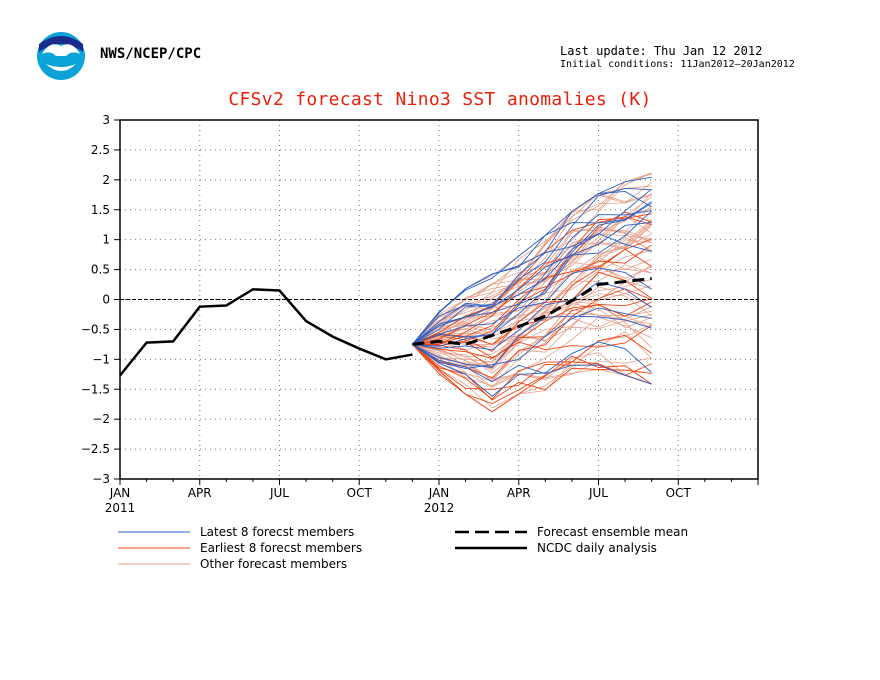  Describe the element at coordinates (120, 508) in the screenshot. I see `x-tick-year-label: 2011` at that location.